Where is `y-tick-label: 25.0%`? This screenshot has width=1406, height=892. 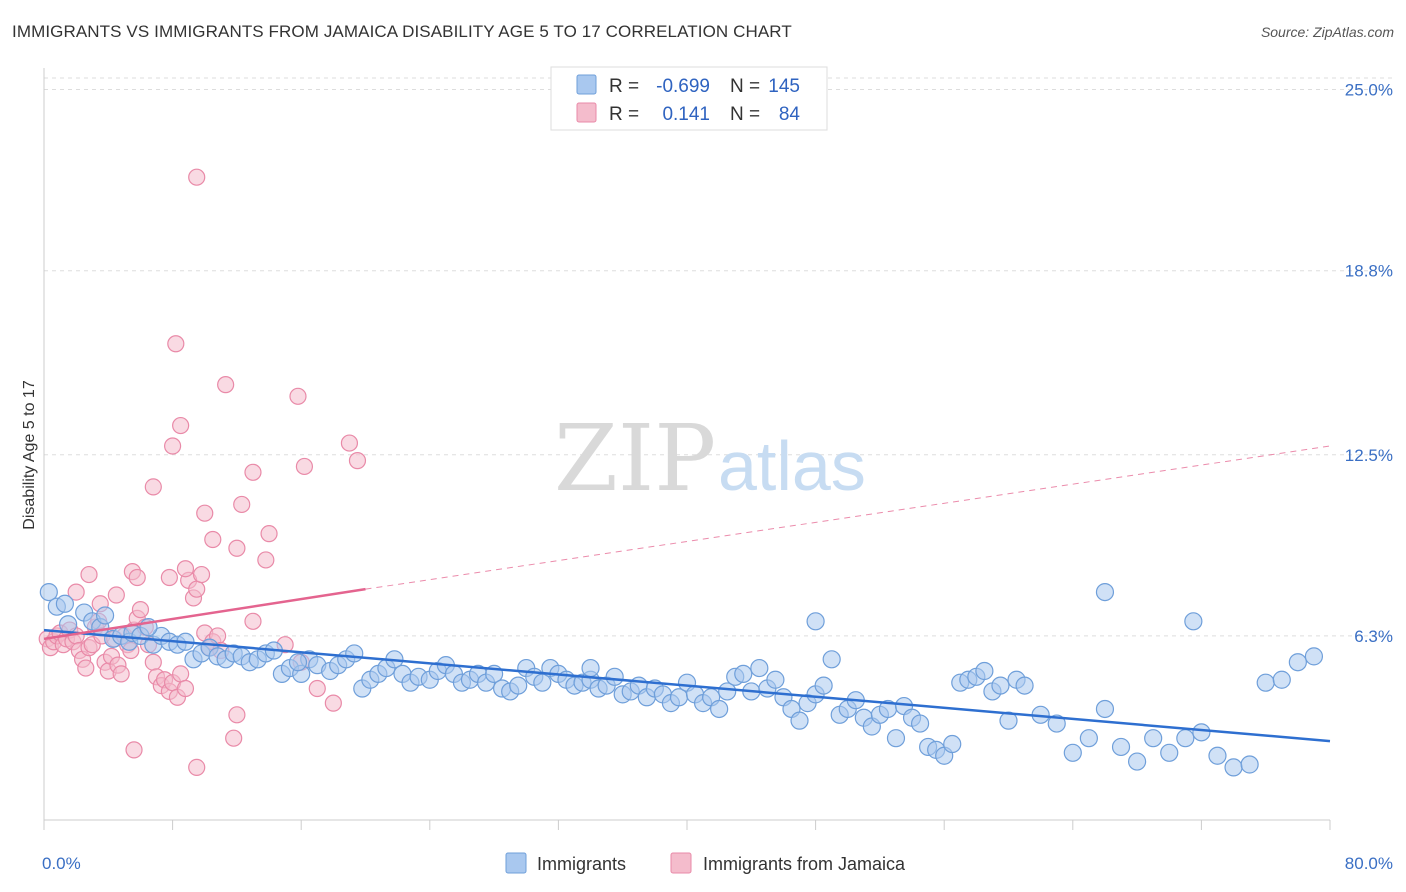 y-tick-label: 25.0% is located at coordinates (1369, 90).